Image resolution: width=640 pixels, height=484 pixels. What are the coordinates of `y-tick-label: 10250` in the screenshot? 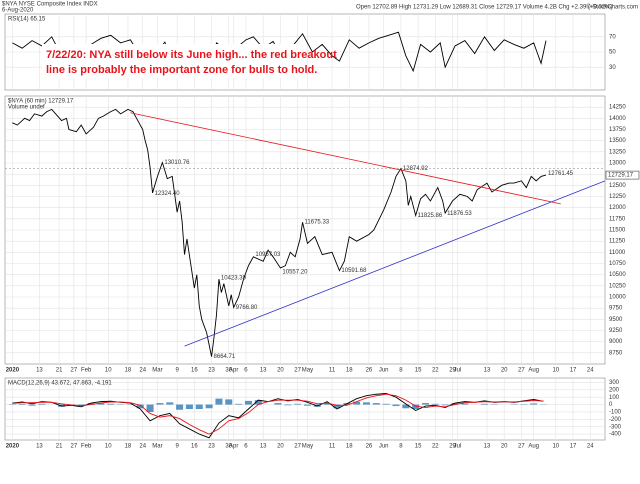 It's located at (617, 286).